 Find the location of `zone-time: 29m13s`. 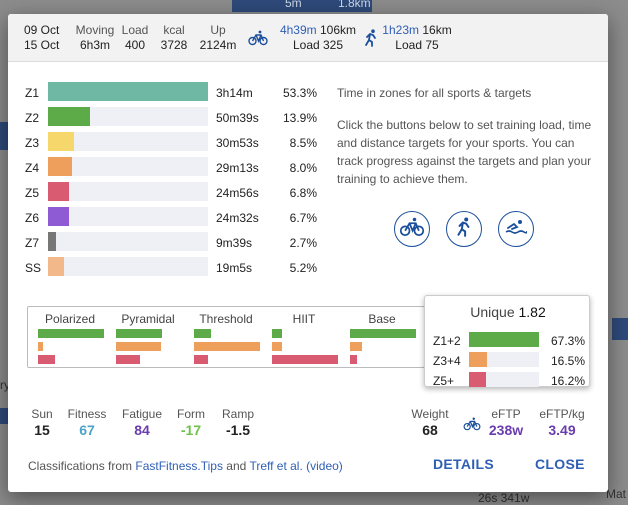

zone-time: 29m13s is located at coordinates (237, 168).